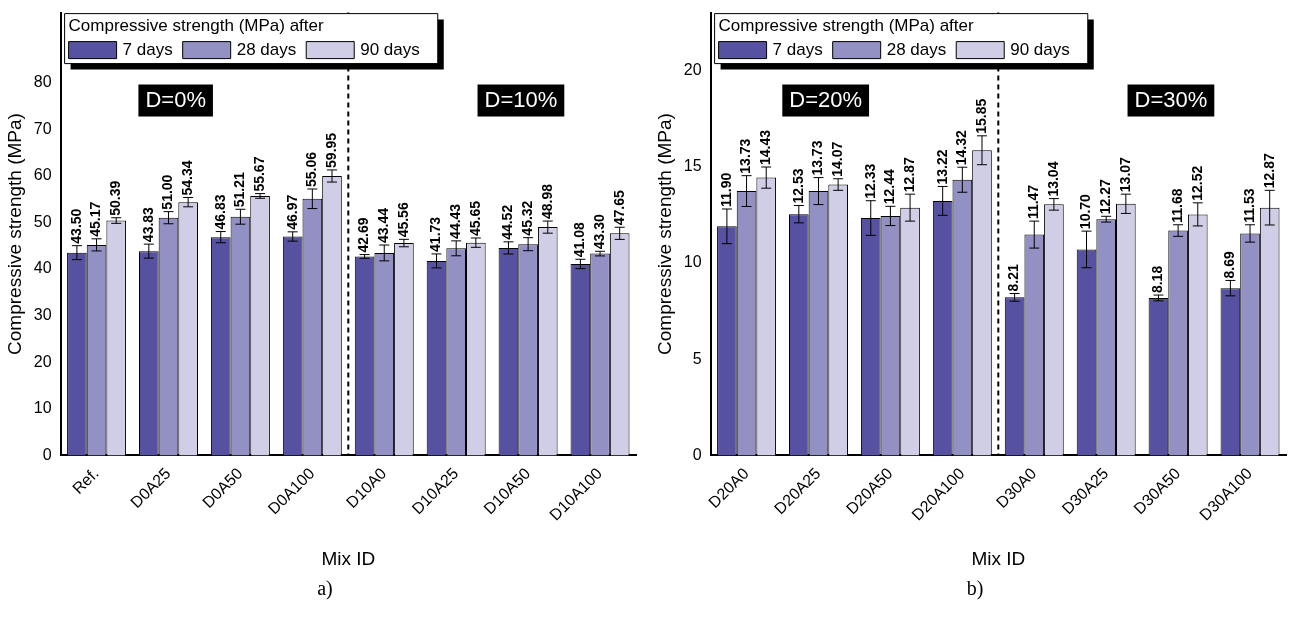  I want to click on y-tick-label: 15, so click(692, 166).